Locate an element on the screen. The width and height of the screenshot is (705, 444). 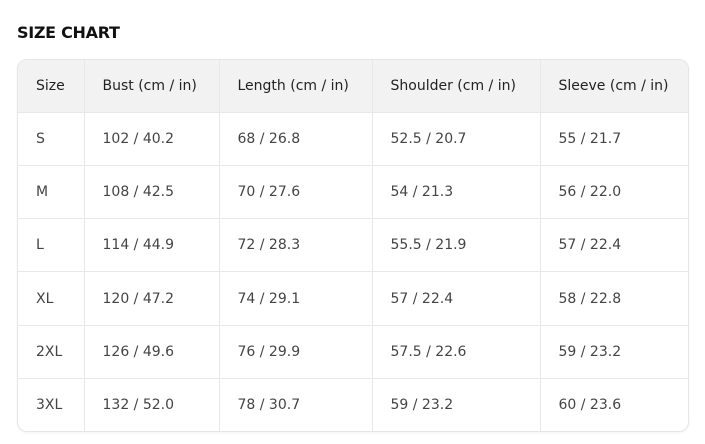
cell-shoulder: 54 / 21.3 is located at coordinates (456, 192).